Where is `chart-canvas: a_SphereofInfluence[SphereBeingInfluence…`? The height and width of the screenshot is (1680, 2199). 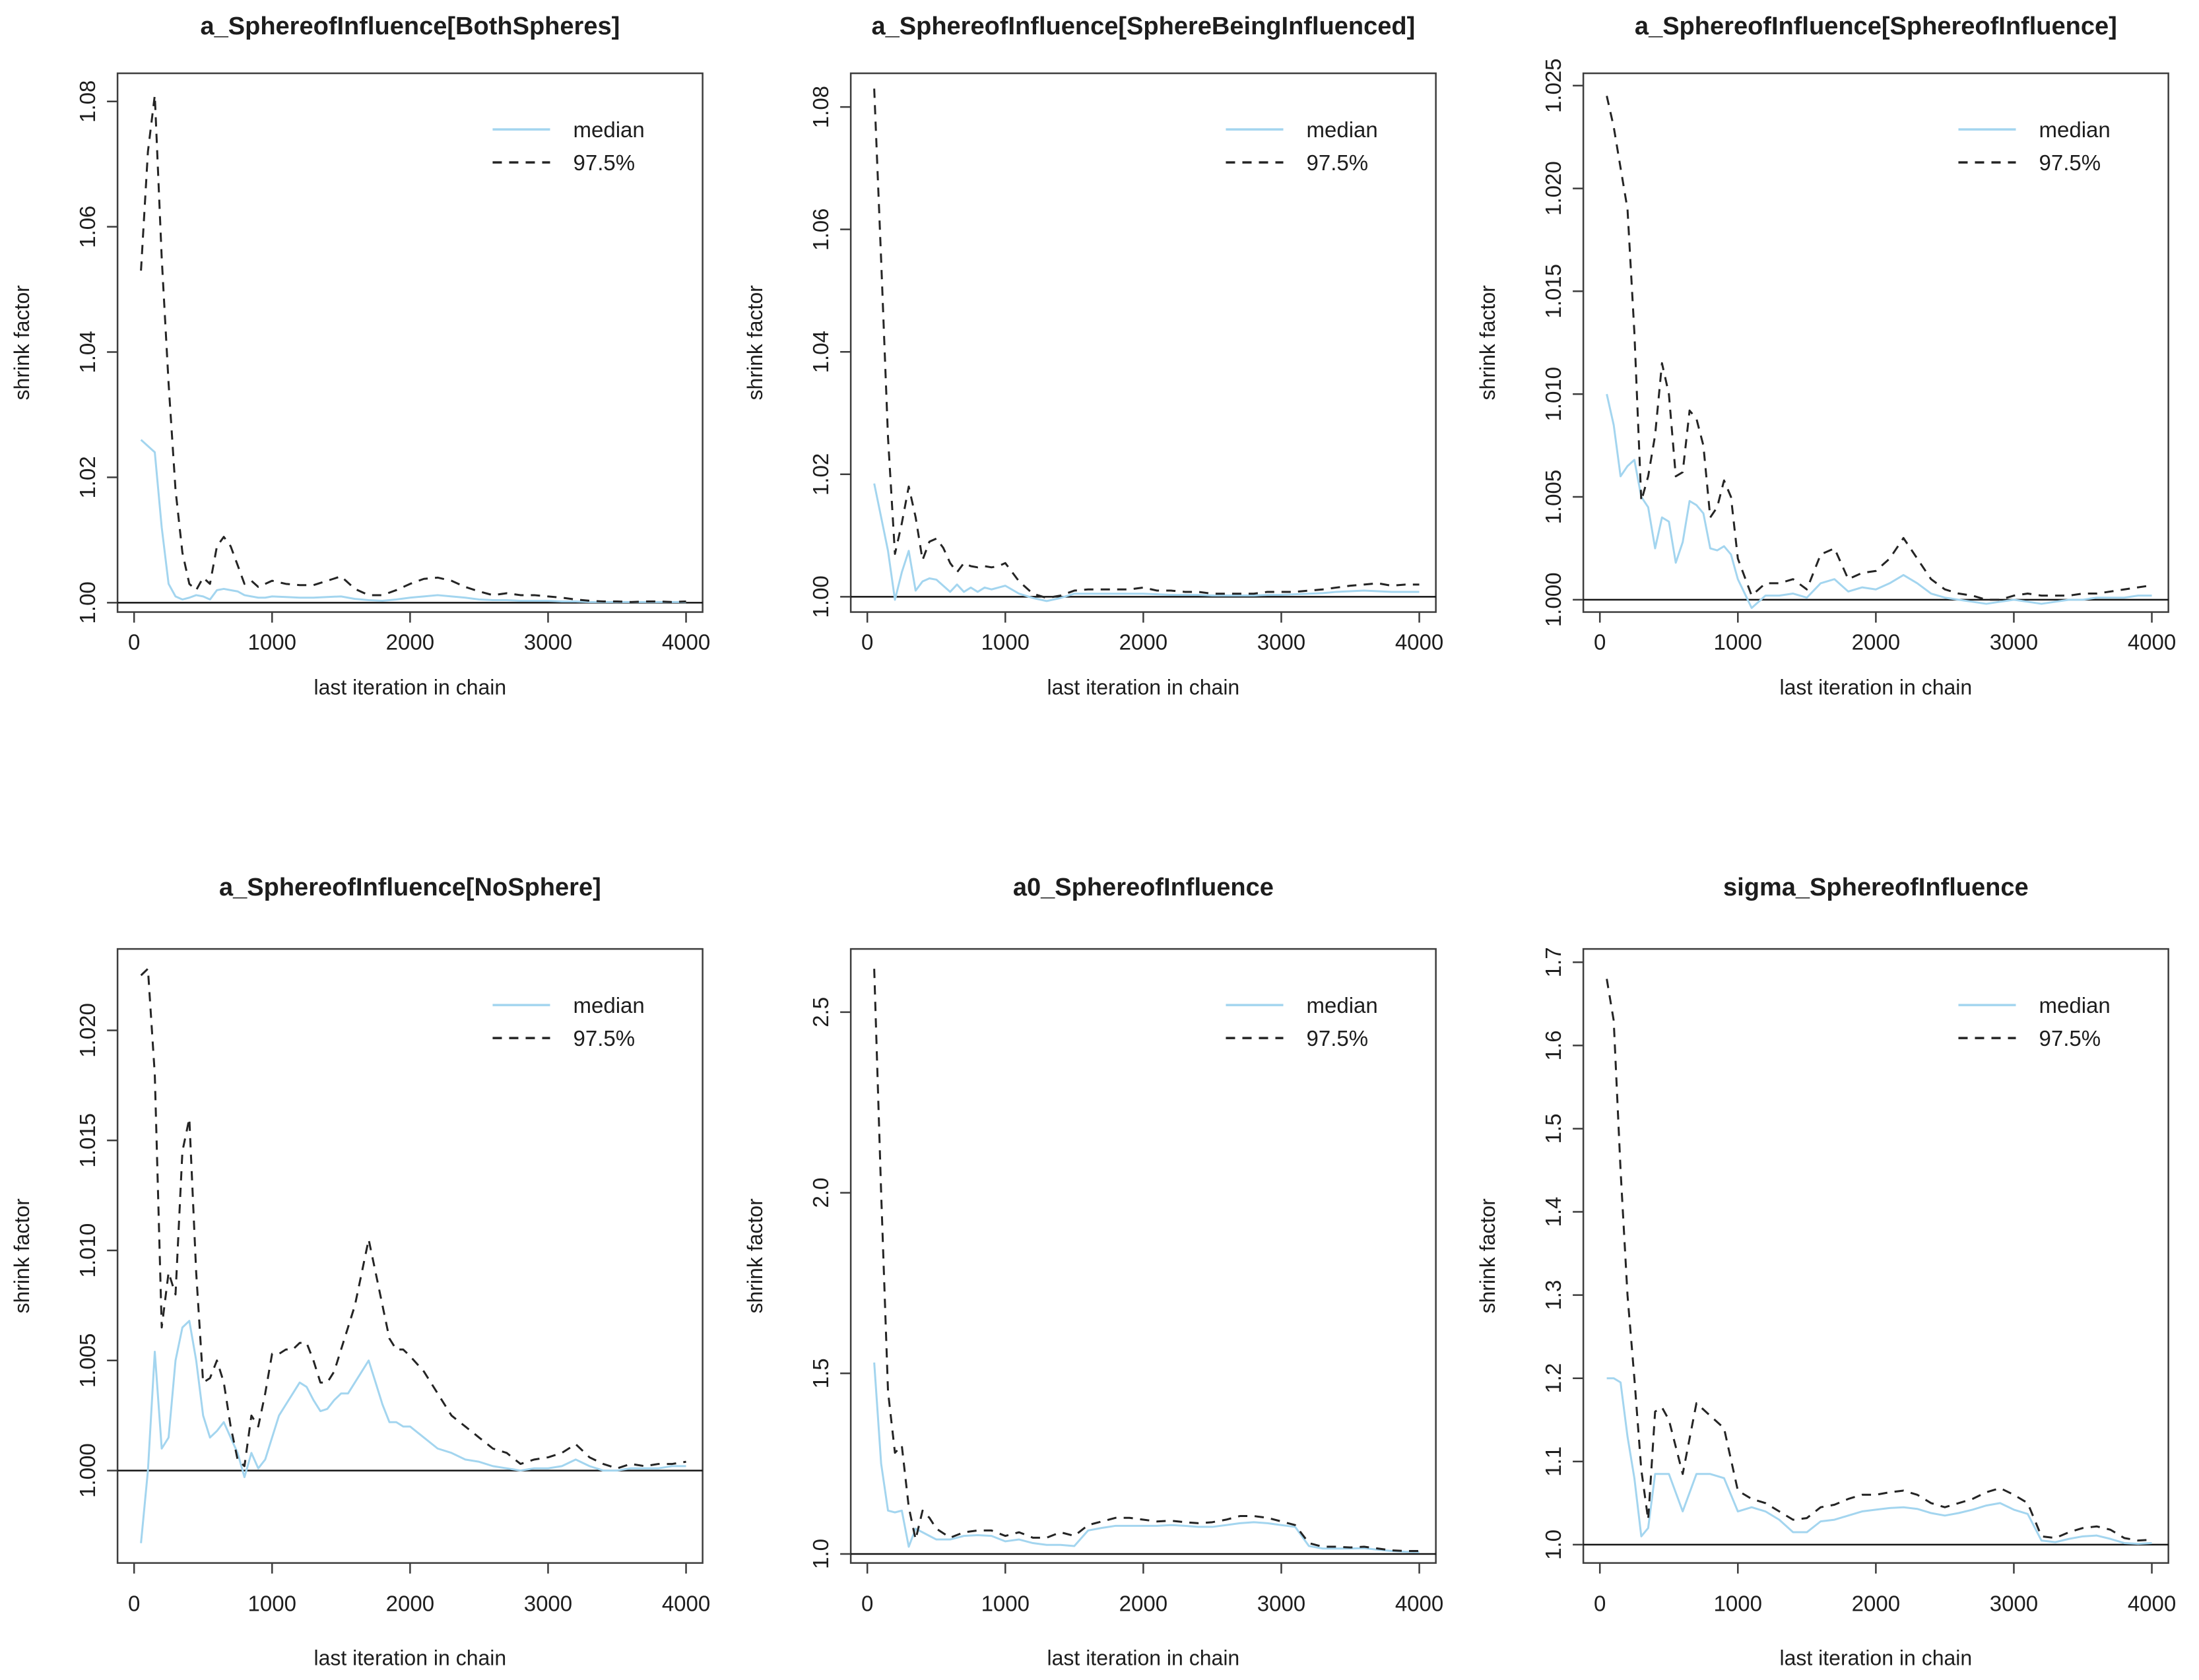
chart-canvas: a_SphereofInfluence[SphereBeingInfluence… is located at coordinates (1093, 356).